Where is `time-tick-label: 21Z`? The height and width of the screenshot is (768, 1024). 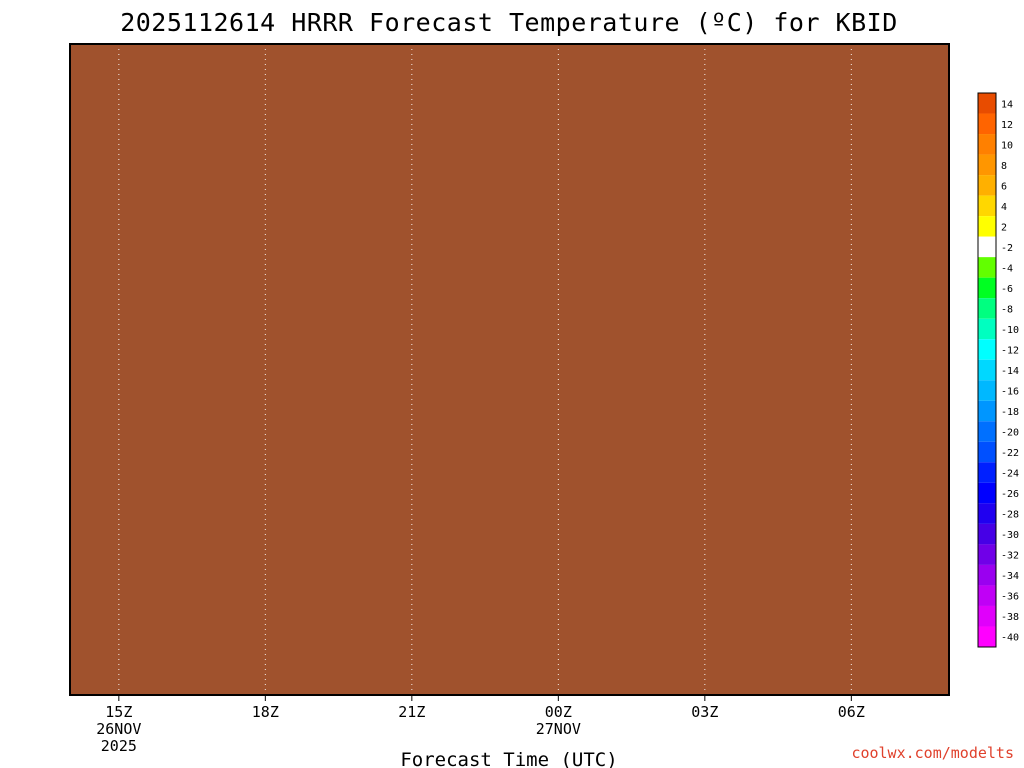
time-tick-label: 21Z is located at coordinates (411, 712).